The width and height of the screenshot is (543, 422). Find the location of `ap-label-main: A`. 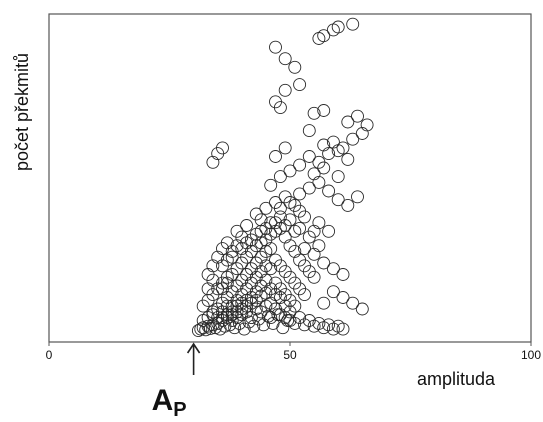

ap-label-main: A is located at coordinates (163, 400).